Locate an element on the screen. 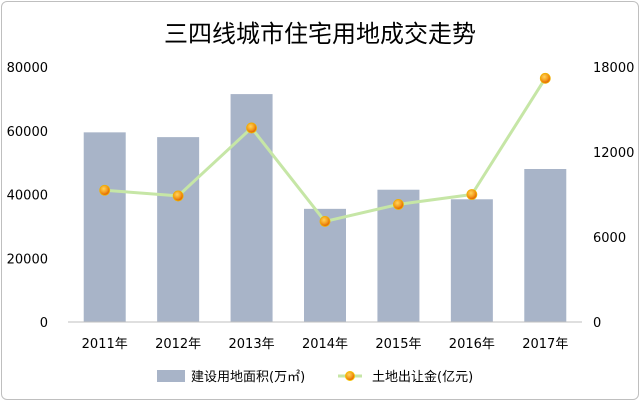 This screenshot has width=640, height=401. x-tick-label: 2011年 is located at coordinates (105, 344).